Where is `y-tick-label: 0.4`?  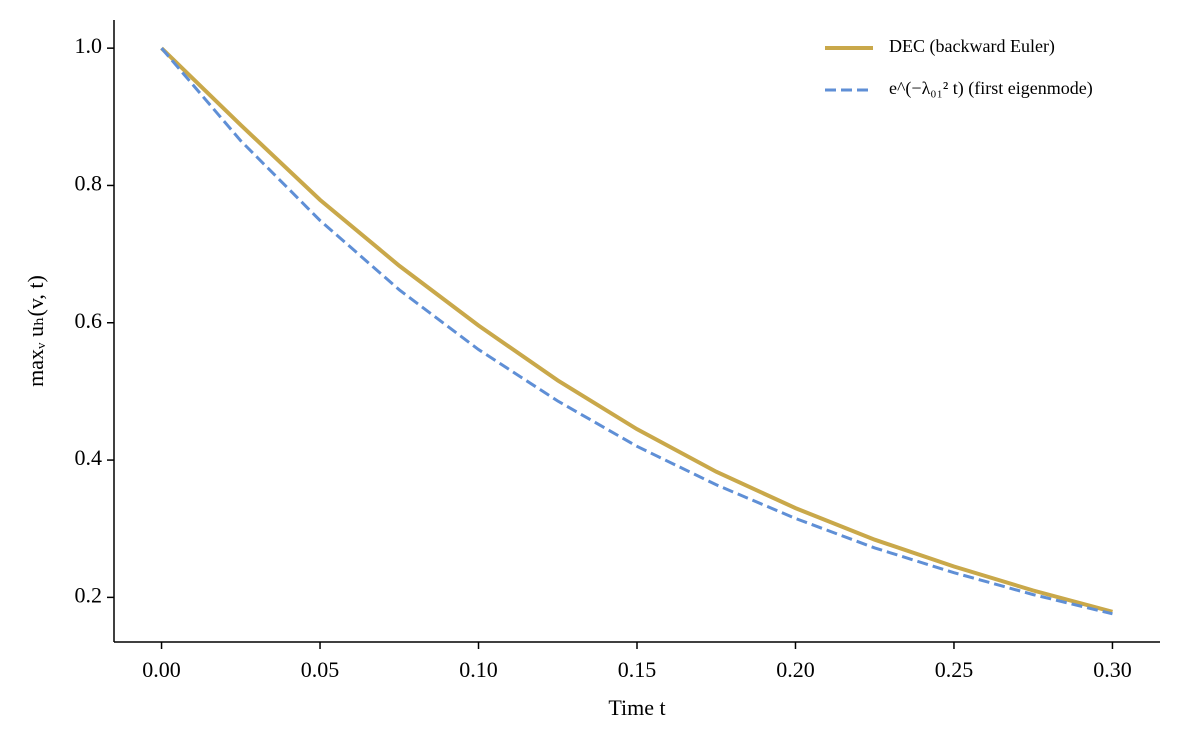 y-tick-label: 0.4 is located at coordinates (89, 457).